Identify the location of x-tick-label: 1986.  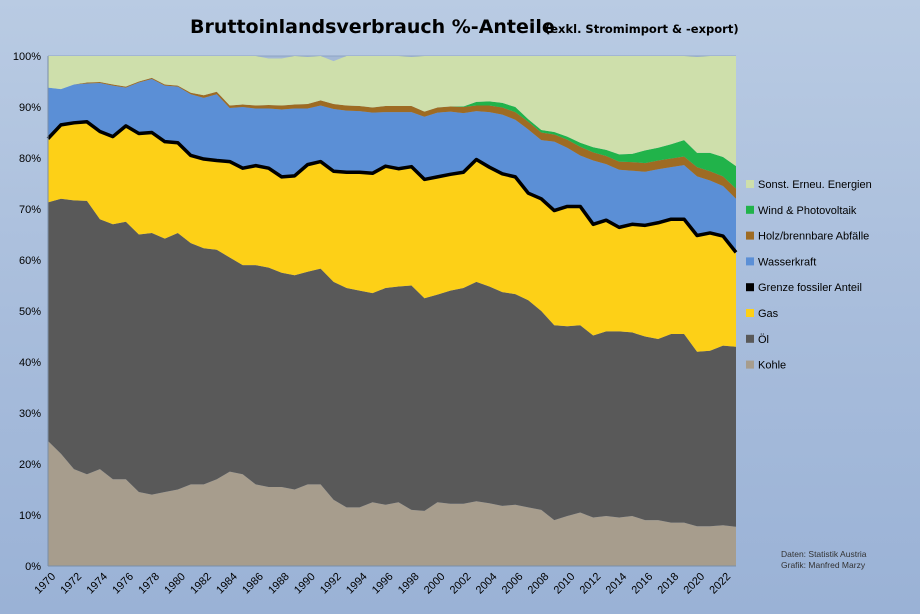
(253, 584).